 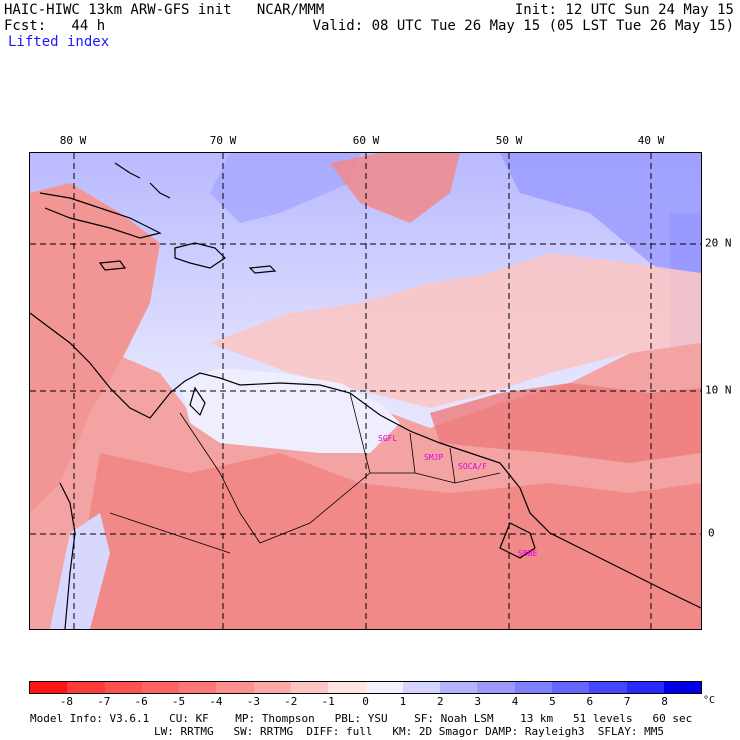 What do you see at coordinates (55, 26) in the screenshot?
I see `forecast-hour: Fcst: 44 h` at bounding box center [55, 26].